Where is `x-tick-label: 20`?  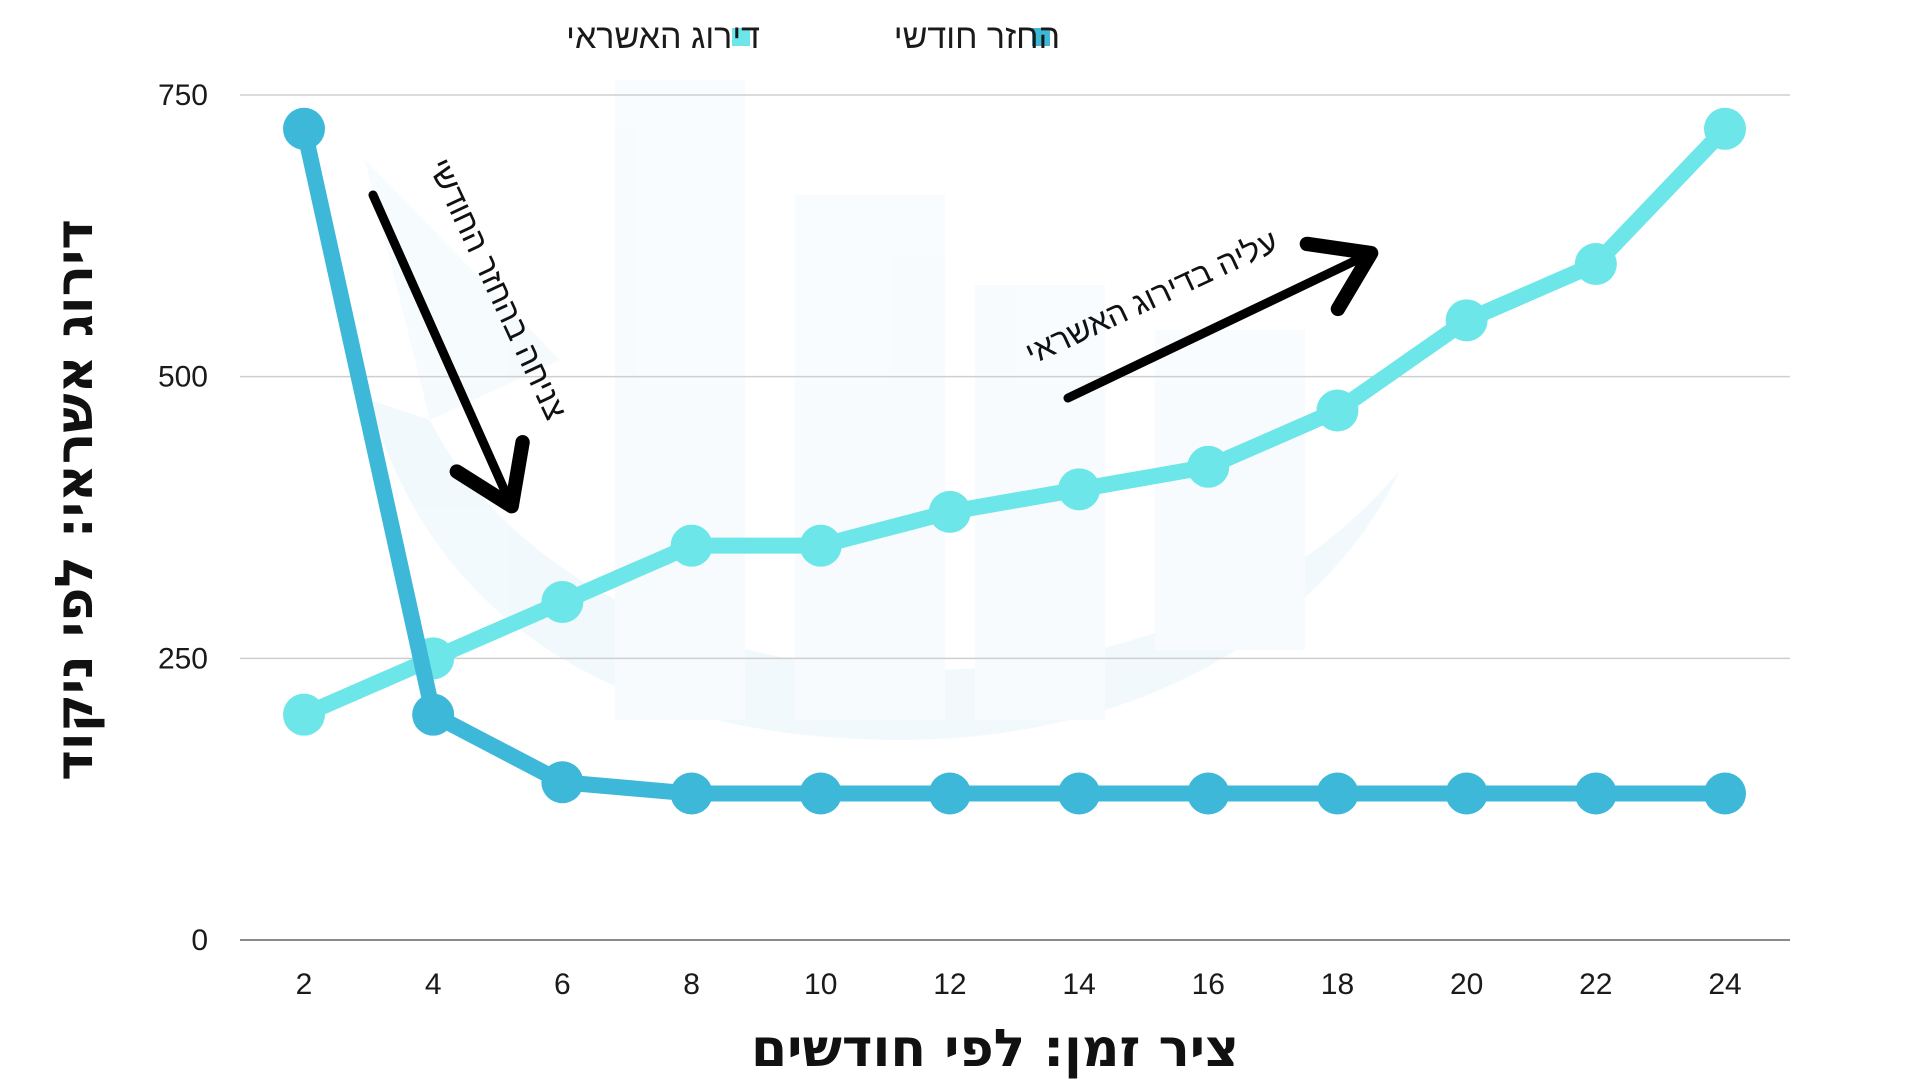 x-tick-label: 20 is located at coordinates (1466, 984).